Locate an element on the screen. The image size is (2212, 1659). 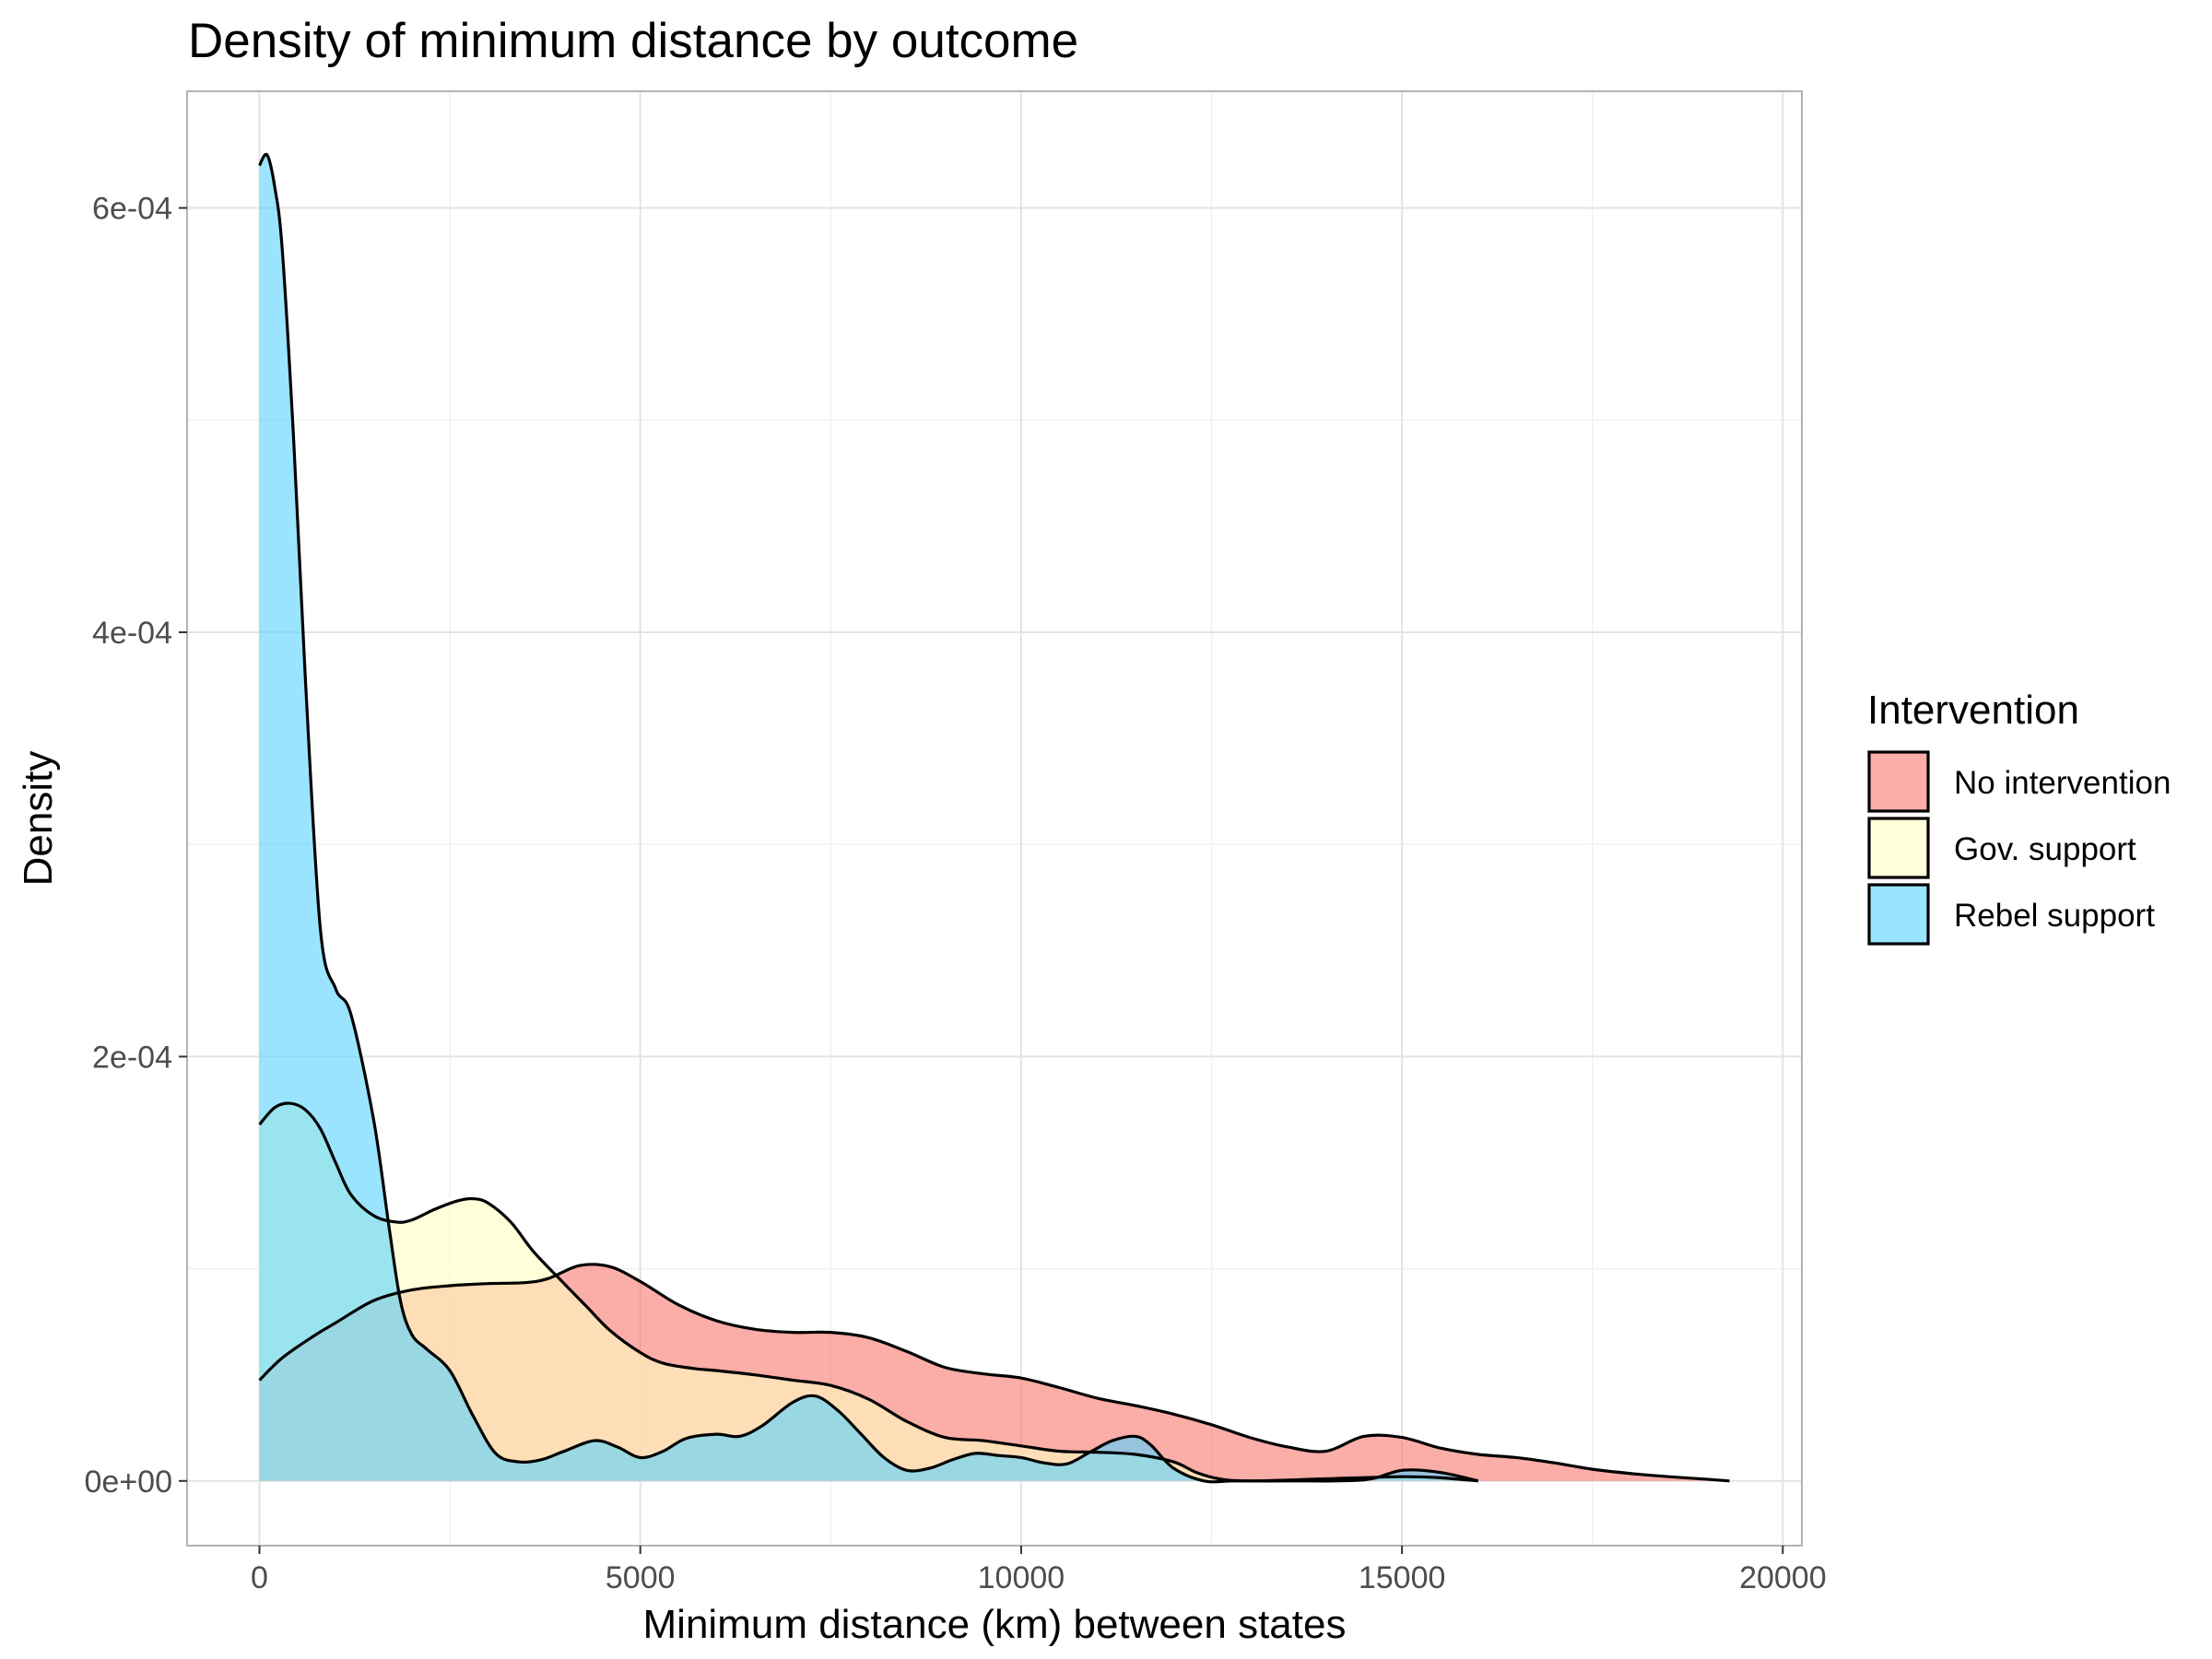
legend-key-no-intervention is located at coordinates (1898, 781).